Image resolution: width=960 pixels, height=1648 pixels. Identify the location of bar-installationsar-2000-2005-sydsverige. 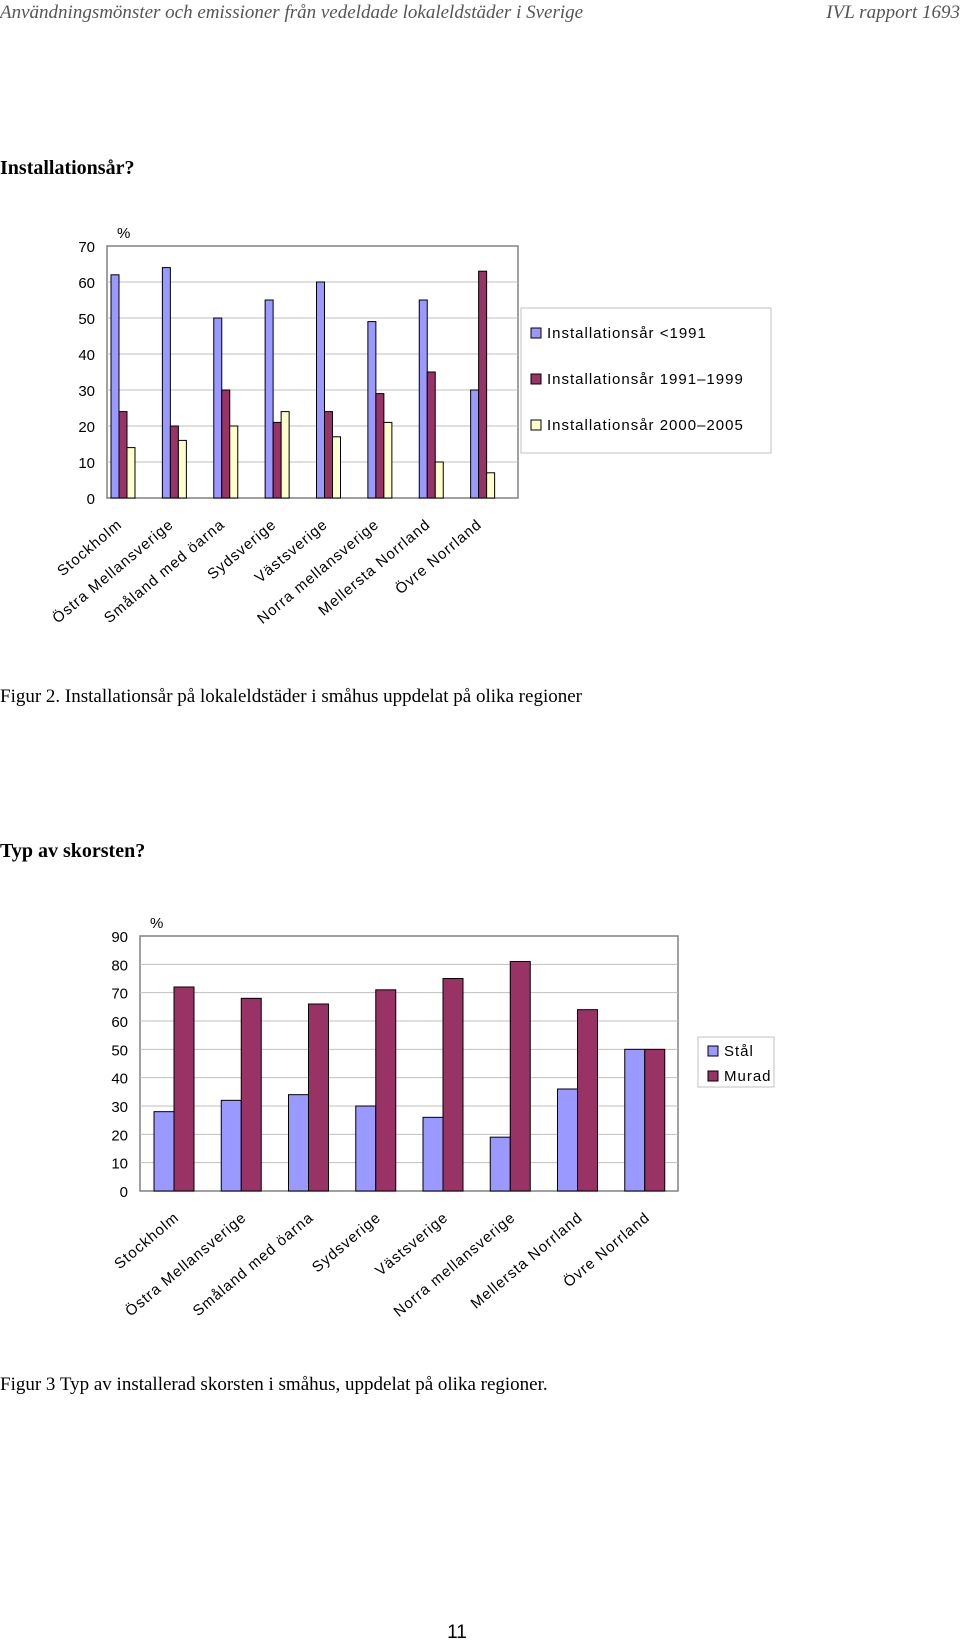
(285, 455).